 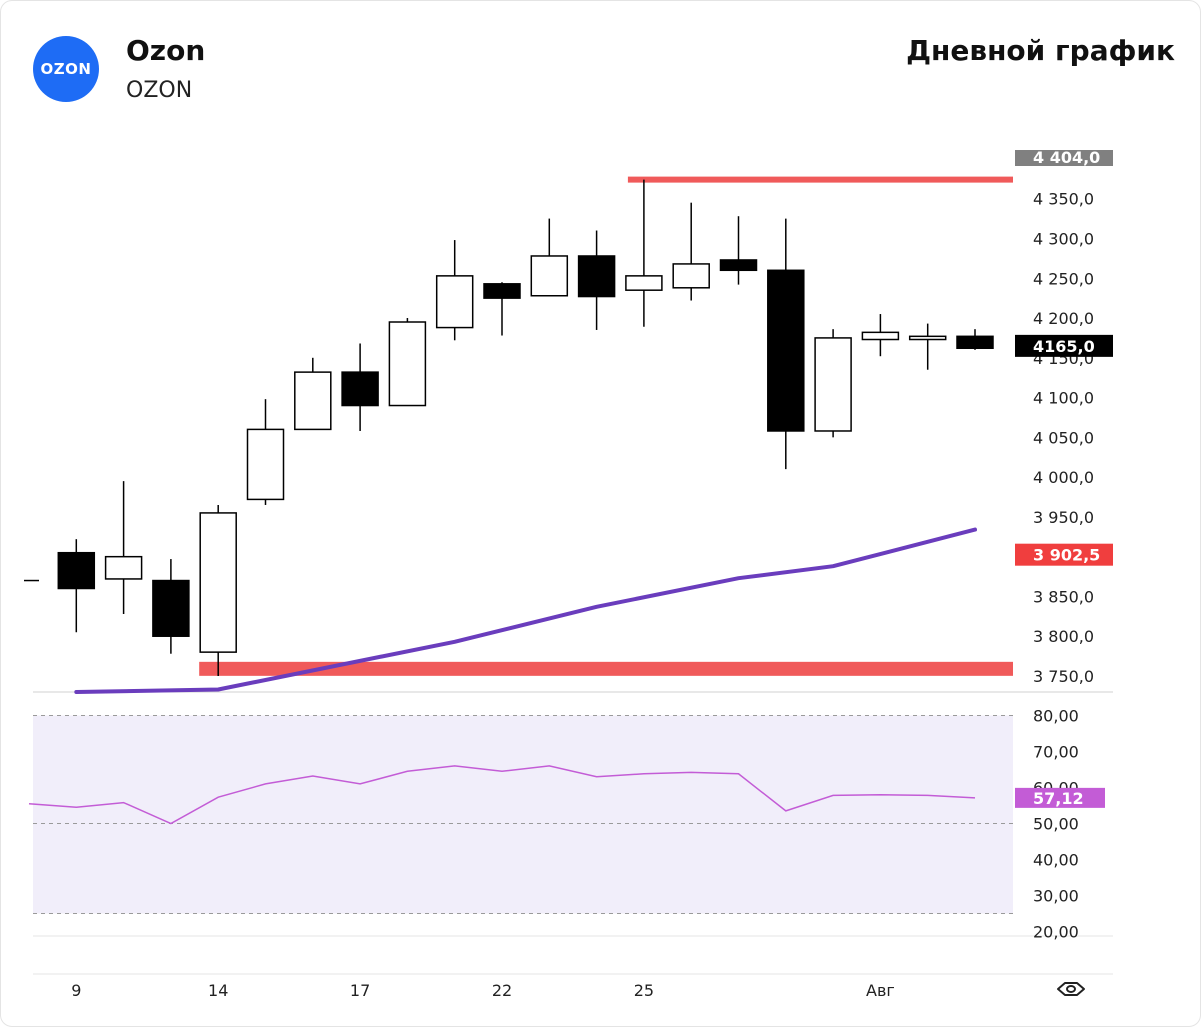 What do you see at coordinates (1071, 989) in the screenshot?
I see `eye-icon` at bounding box center [1071, 989].